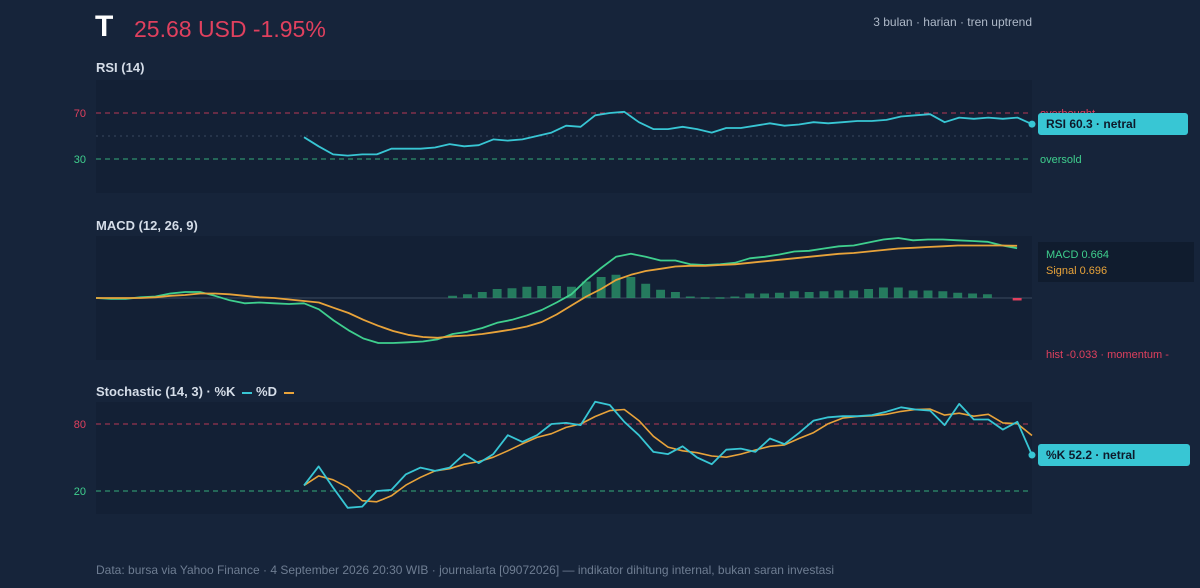 Image resolution: width=1200 pixels, height=588 pixels. I want to click on rsi-ref-label-30: oversold, so click(1061, 160).